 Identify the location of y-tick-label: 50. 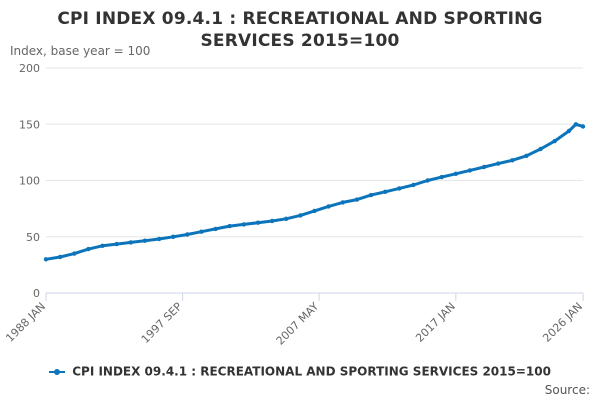
(33, 237).